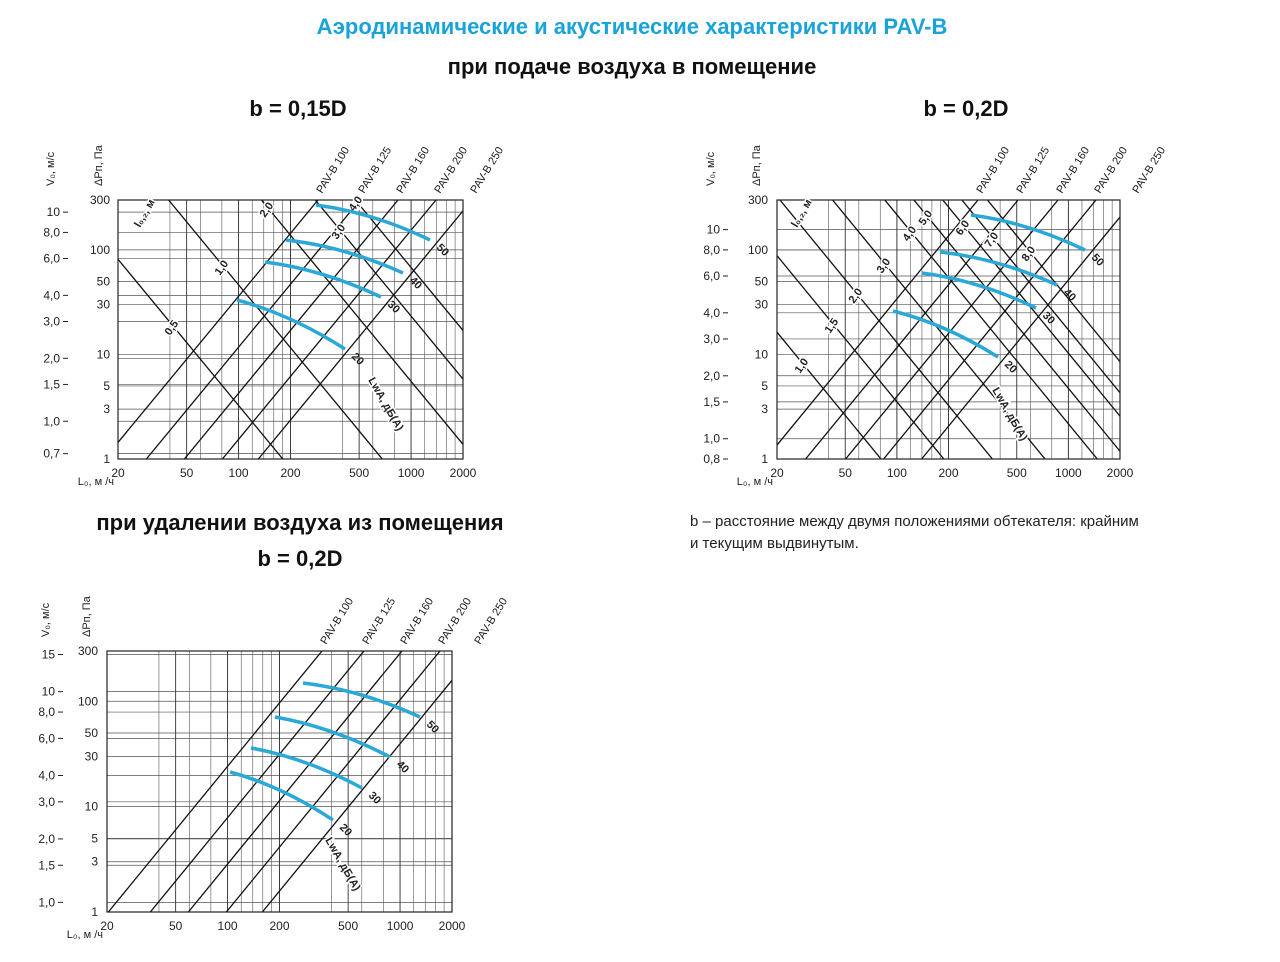  I want to click on p-axis-title: ΔPп, Па, so click(757, 165).